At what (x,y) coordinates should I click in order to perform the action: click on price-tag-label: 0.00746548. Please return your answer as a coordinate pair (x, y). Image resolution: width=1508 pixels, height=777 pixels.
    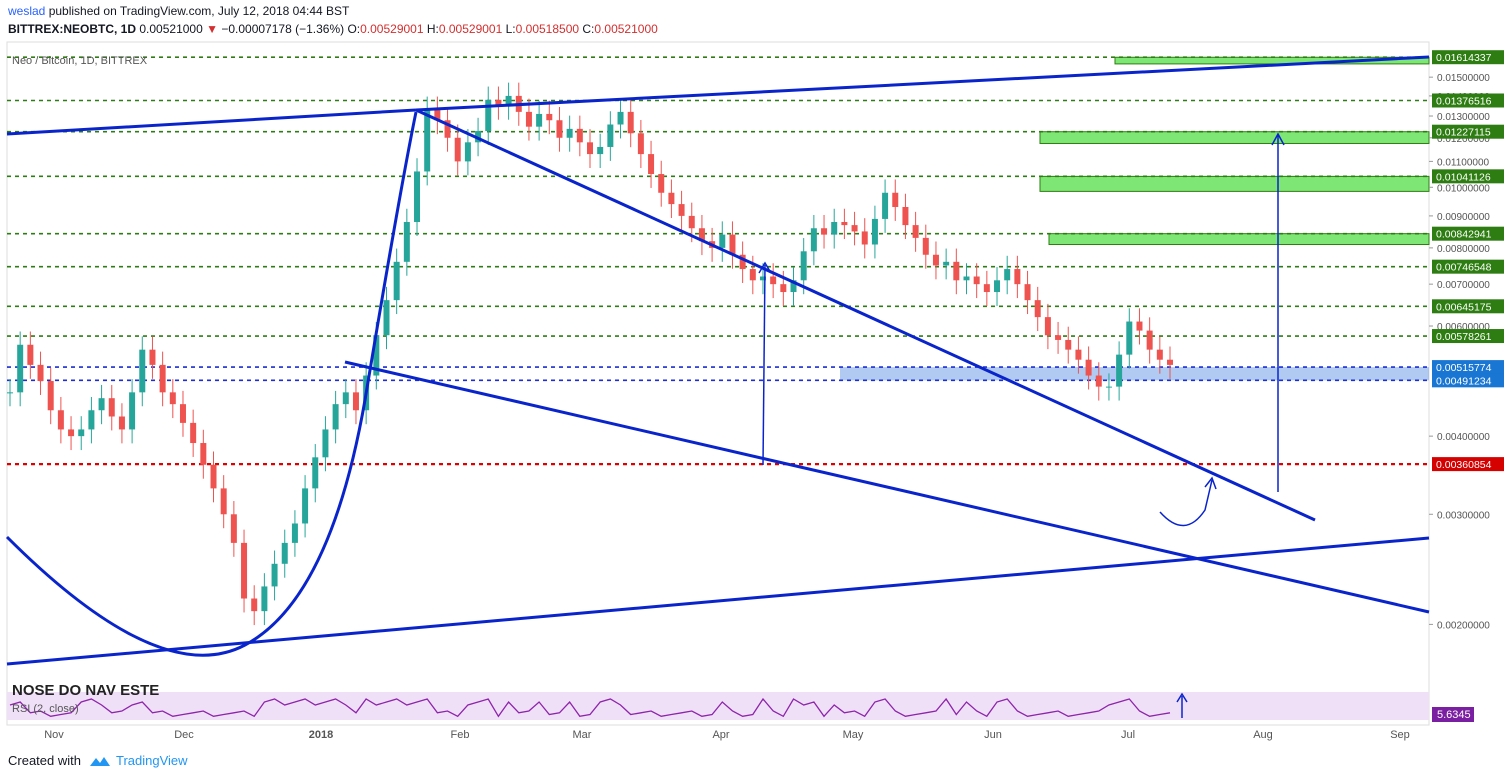
    Looking at the image, I should click on (1464, 268).